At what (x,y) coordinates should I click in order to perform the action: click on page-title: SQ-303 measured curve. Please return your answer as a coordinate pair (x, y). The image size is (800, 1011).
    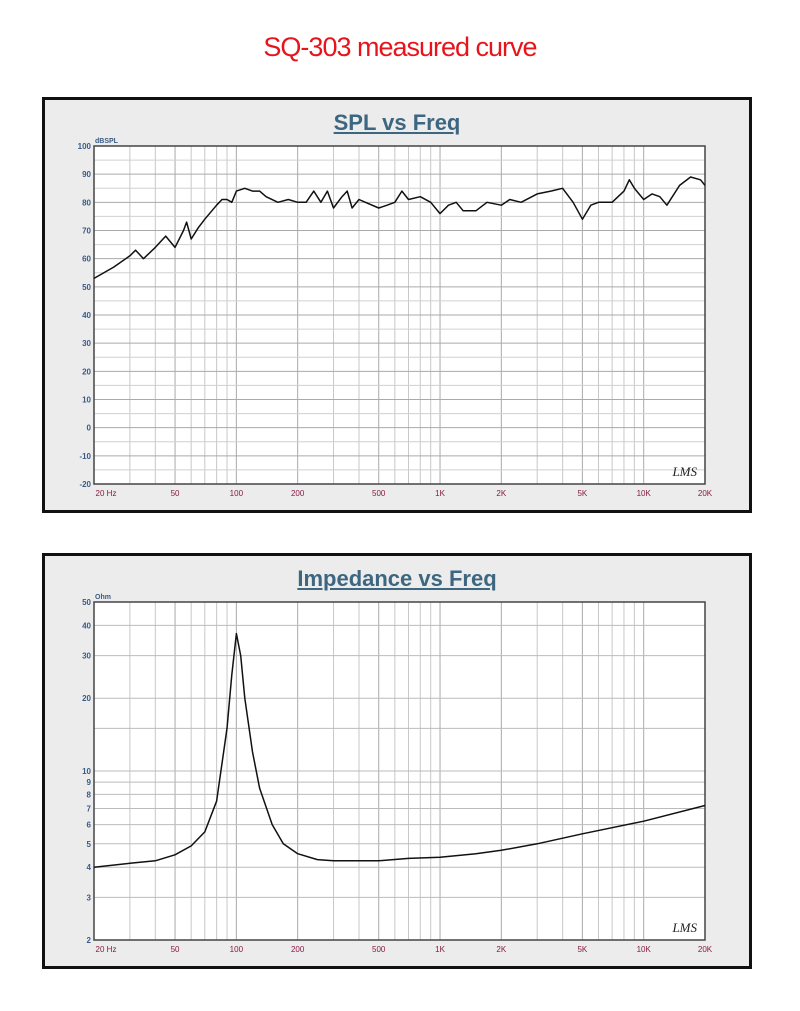
    Looking at the image, I should click on (400, 47).